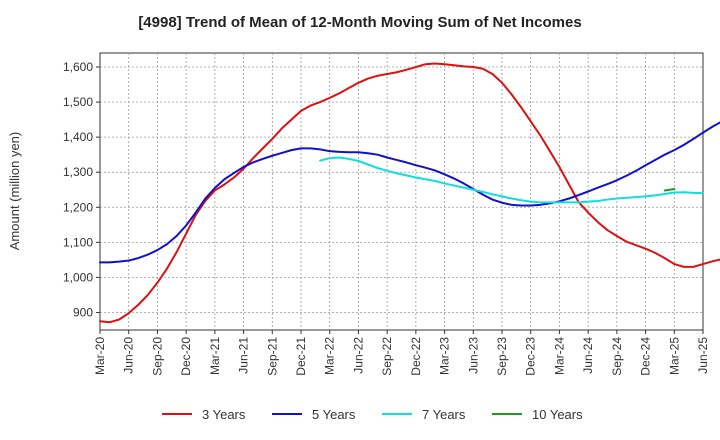 Image resolution: width=720 pixels, height=440 pixels. I want to click on legend: 3 Years 5 Years 7 Years 10 Years, so click(372, 414).